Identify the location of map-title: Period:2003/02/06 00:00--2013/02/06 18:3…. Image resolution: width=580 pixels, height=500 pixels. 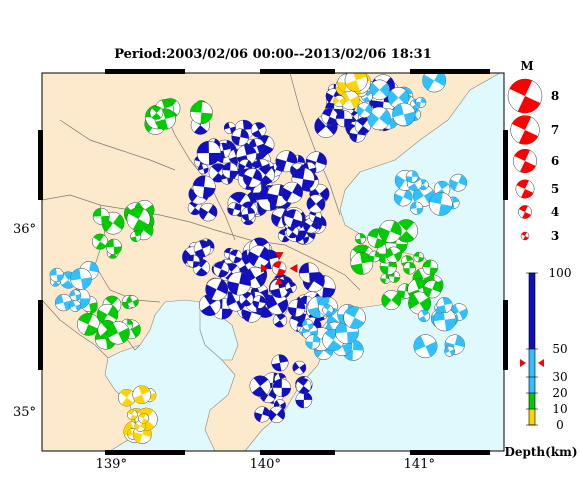
(273, 54).